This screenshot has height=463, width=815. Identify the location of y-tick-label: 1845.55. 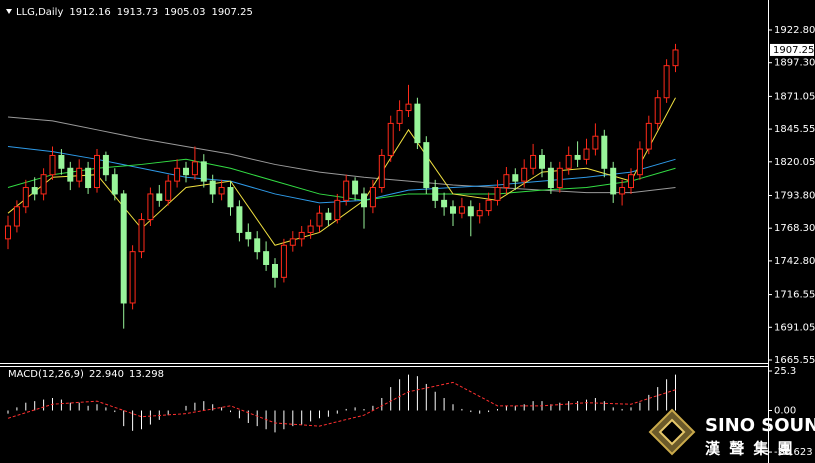
(794, 129).